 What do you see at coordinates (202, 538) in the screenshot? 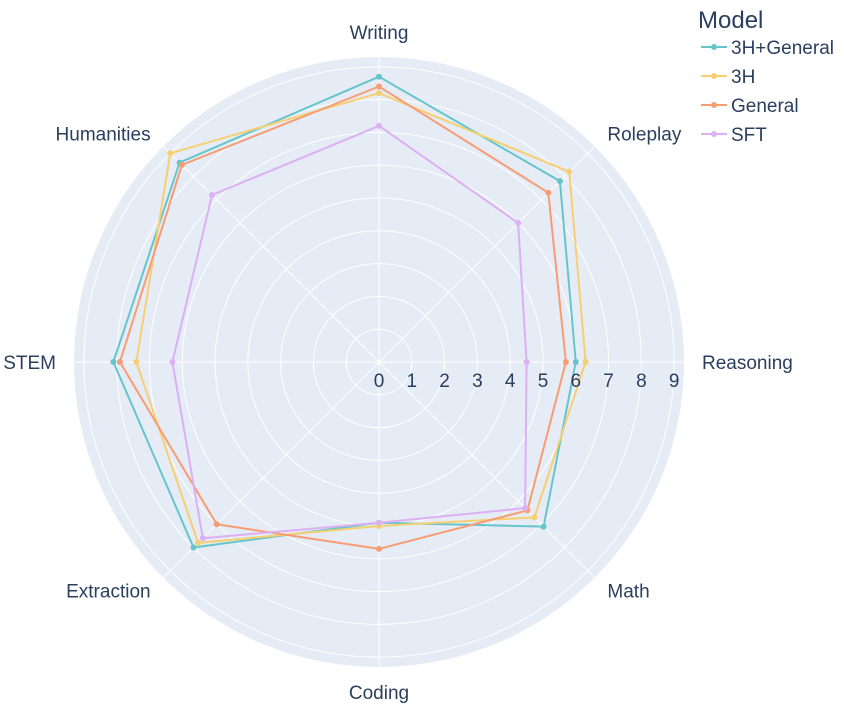
I see `data-point-sft-extraction` at bounding box center [202, 538].